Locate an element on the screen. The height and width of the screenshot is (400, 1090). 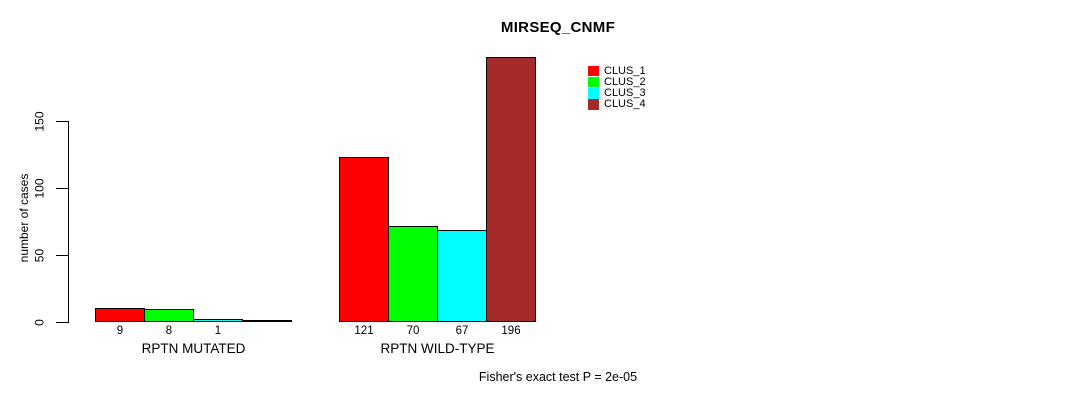
bar-value-label: 121 is located at coordinates (364, 331).